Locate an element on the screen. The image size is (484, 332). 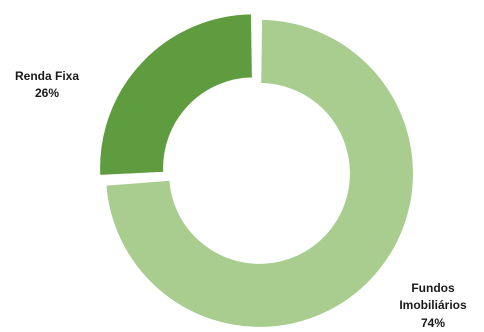
slice-label-renda-fixa-name: Renda Fixa is located at coordinates (47, 76).